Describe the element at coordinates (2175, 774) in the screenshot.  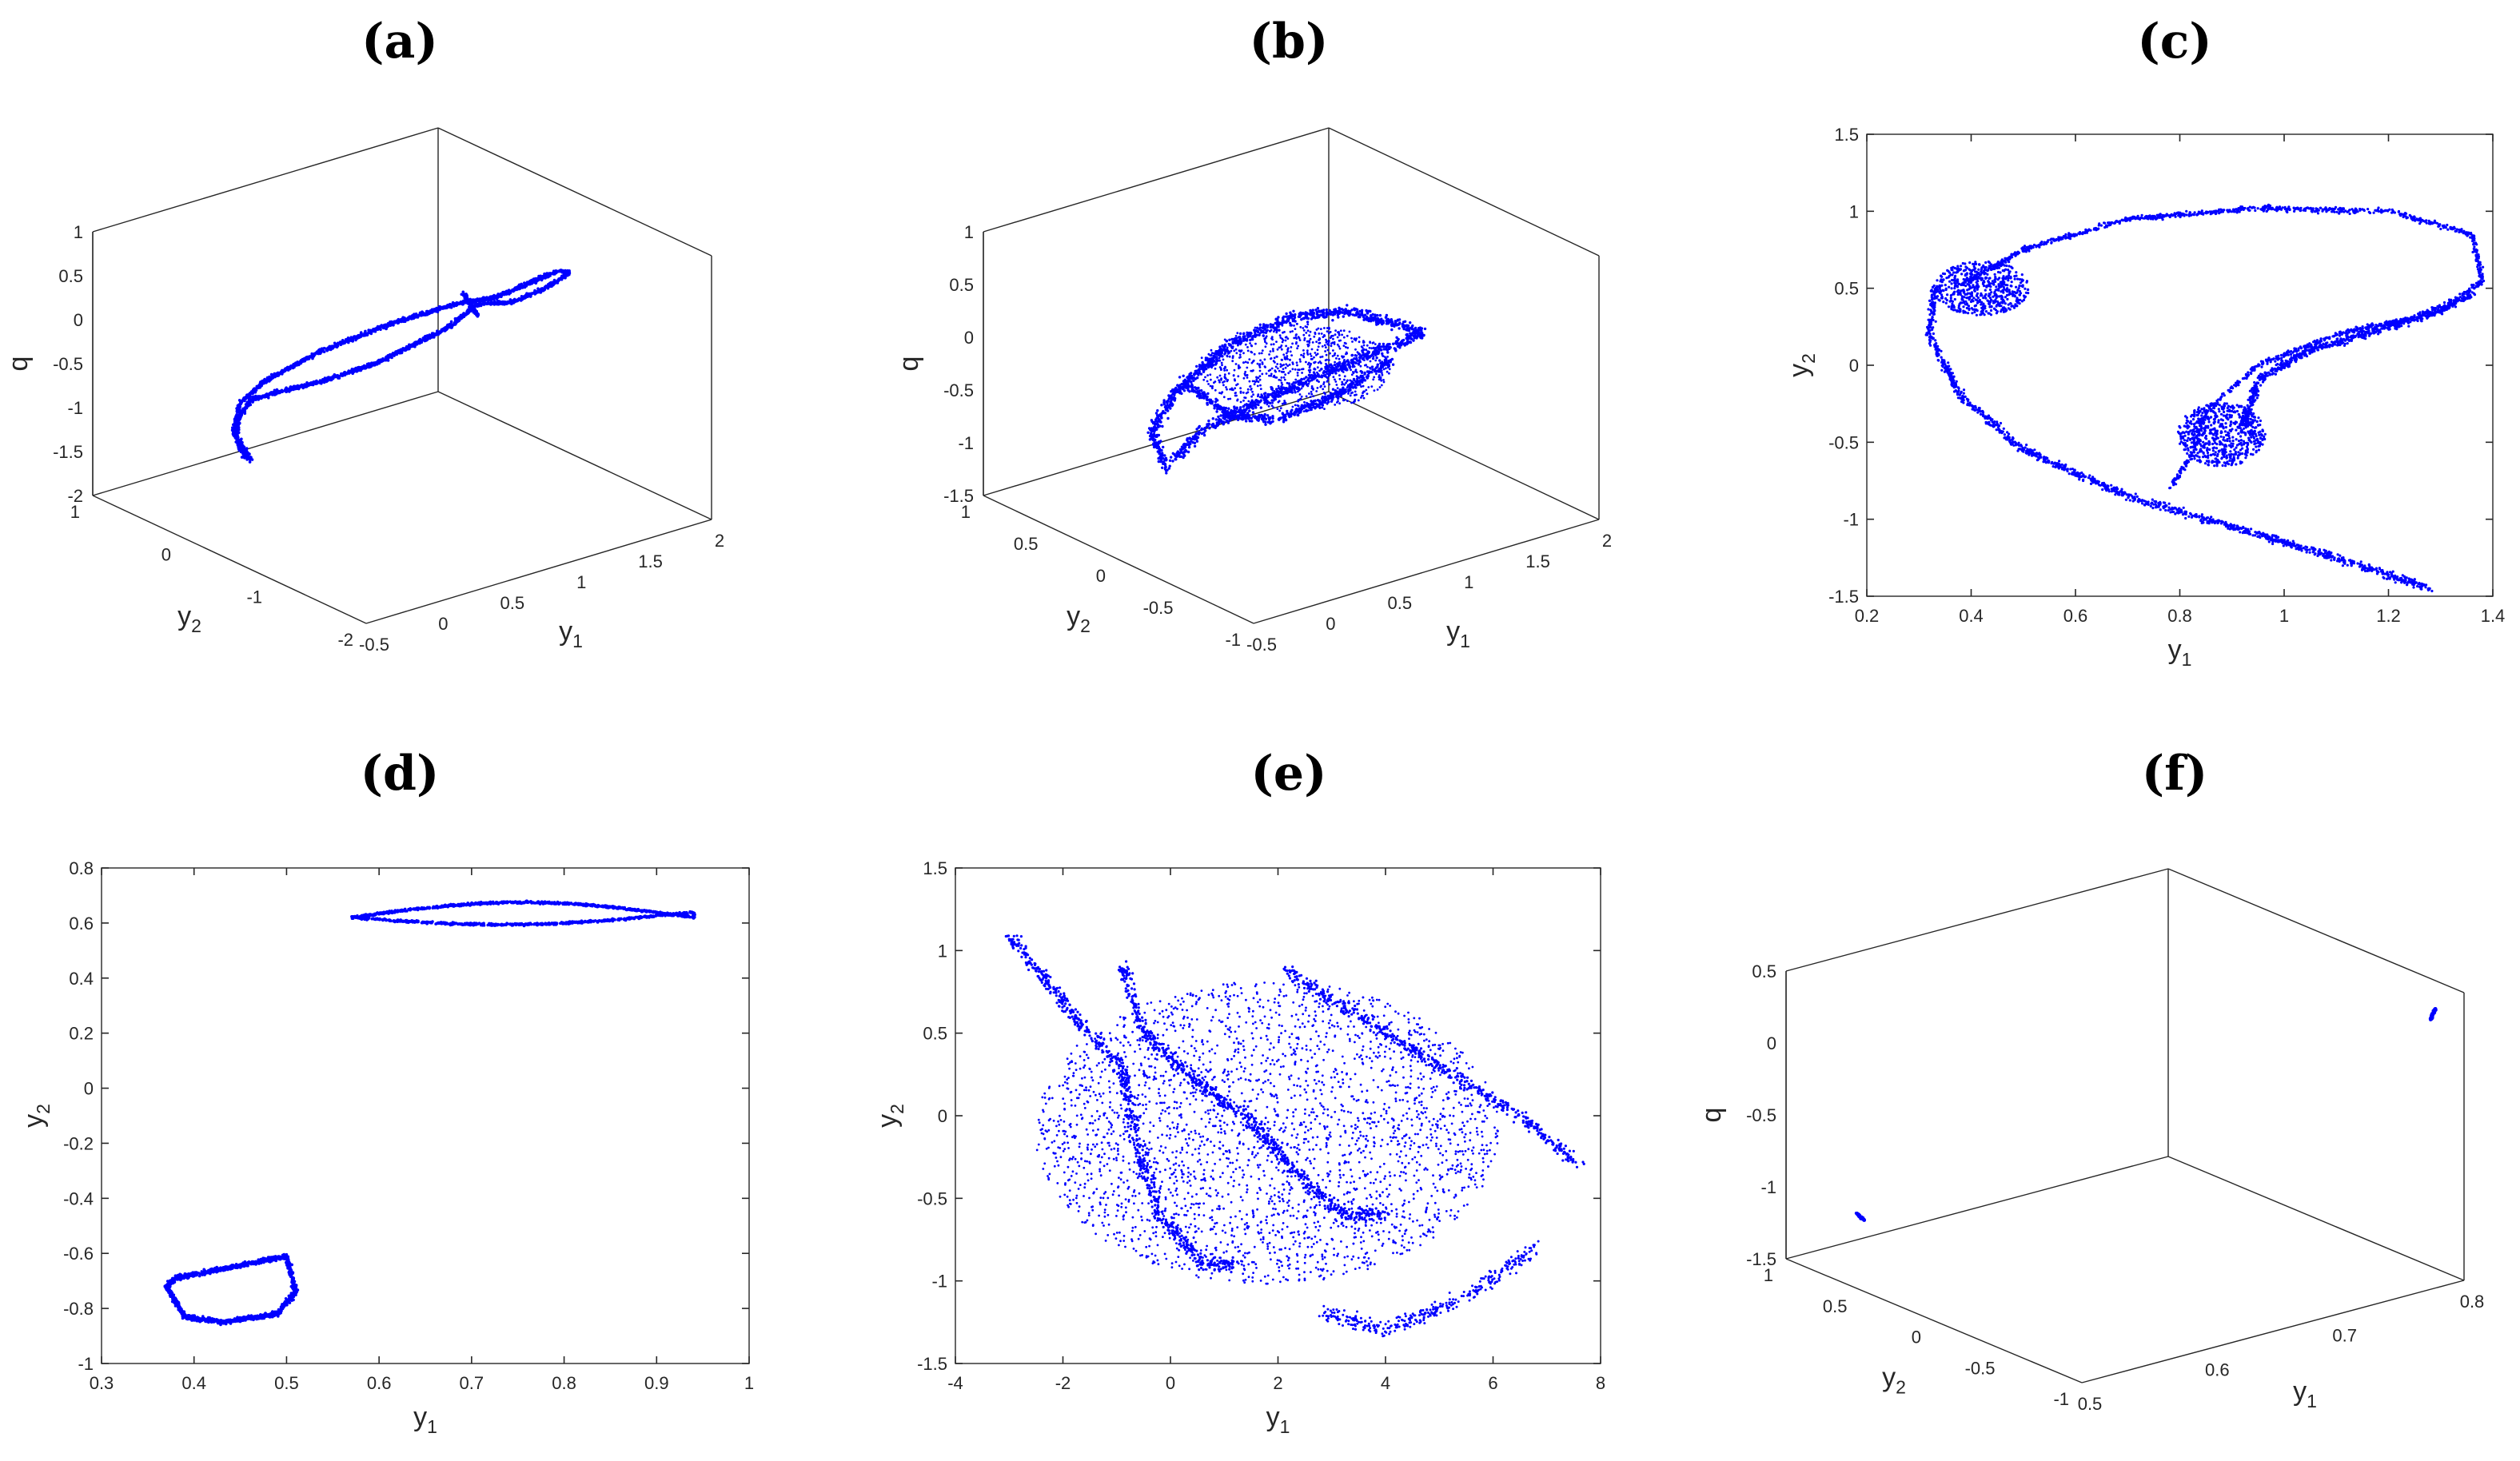
I see `panel-label-f: (f)` at that location.